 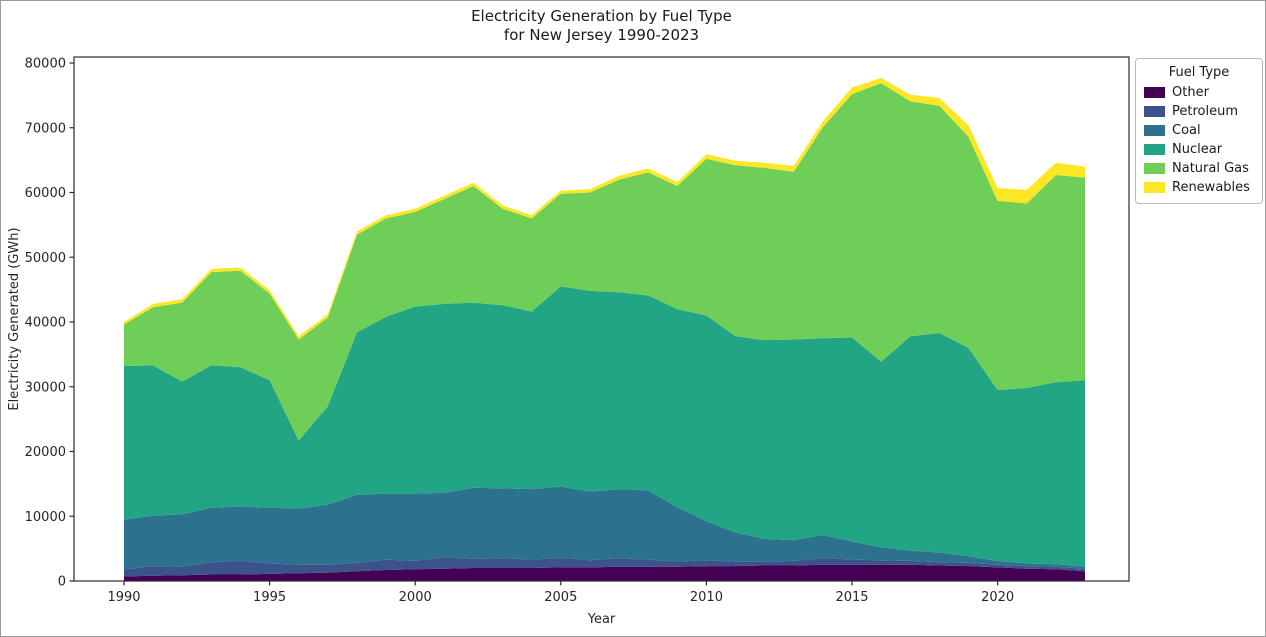 I want to click on y-tick-label: 60000, so click(x=45, y=193).